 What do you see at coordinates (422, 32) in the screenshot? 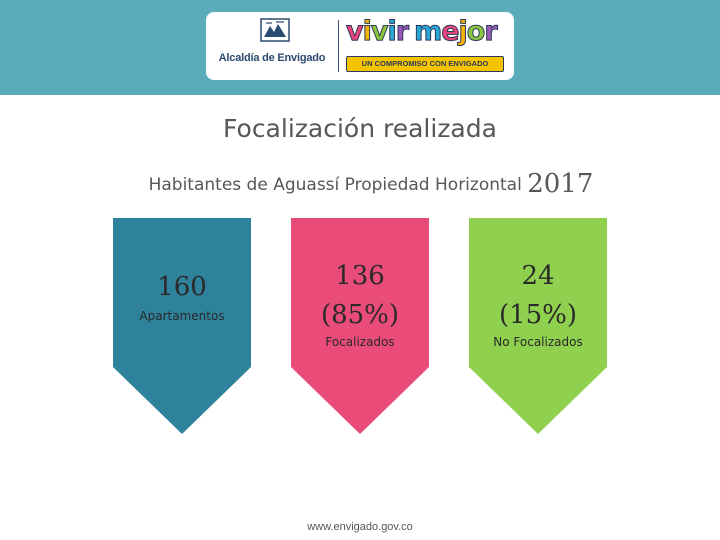
I see `brand-logo: vivir mejor` at bounding box center [422, 32].